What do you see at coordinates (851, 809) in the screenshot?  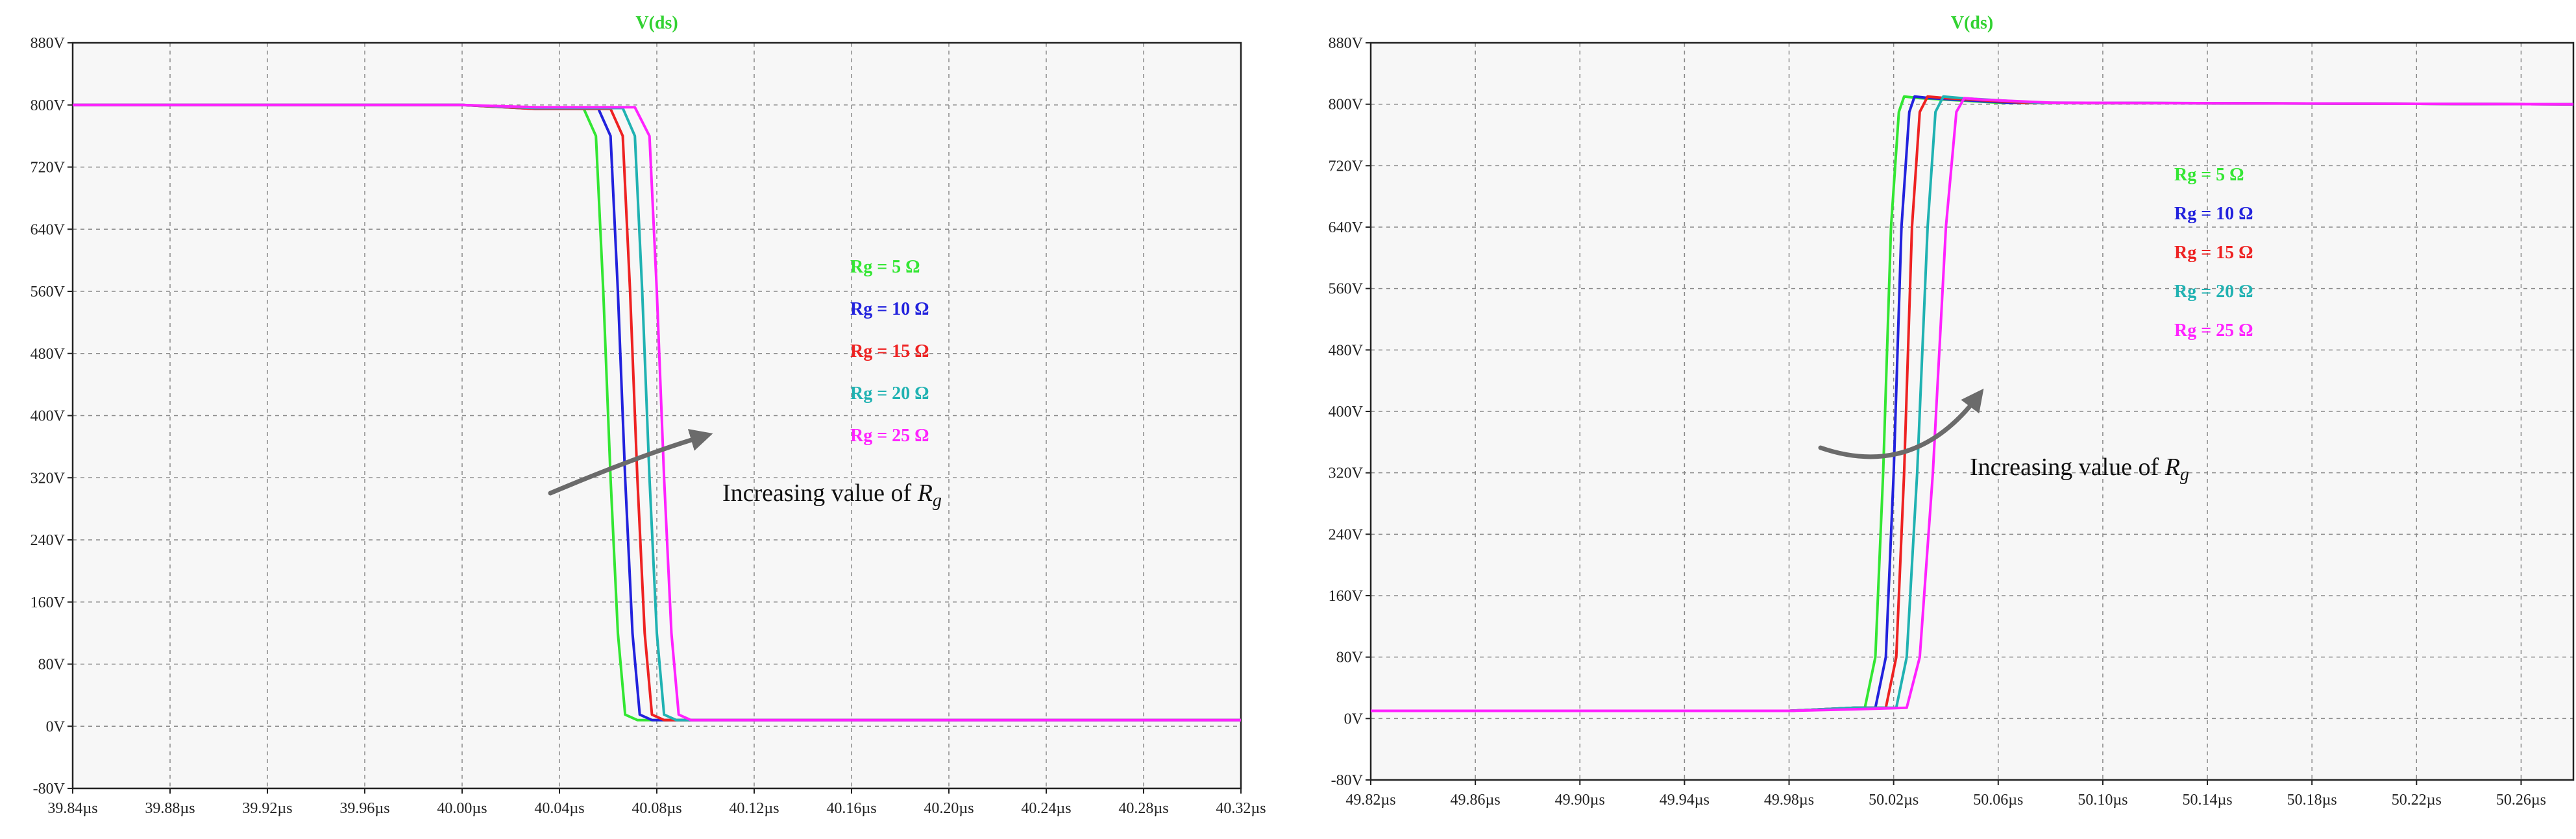 I see `x-tick-label: 40.16µs` at bounding box center [851, 809].